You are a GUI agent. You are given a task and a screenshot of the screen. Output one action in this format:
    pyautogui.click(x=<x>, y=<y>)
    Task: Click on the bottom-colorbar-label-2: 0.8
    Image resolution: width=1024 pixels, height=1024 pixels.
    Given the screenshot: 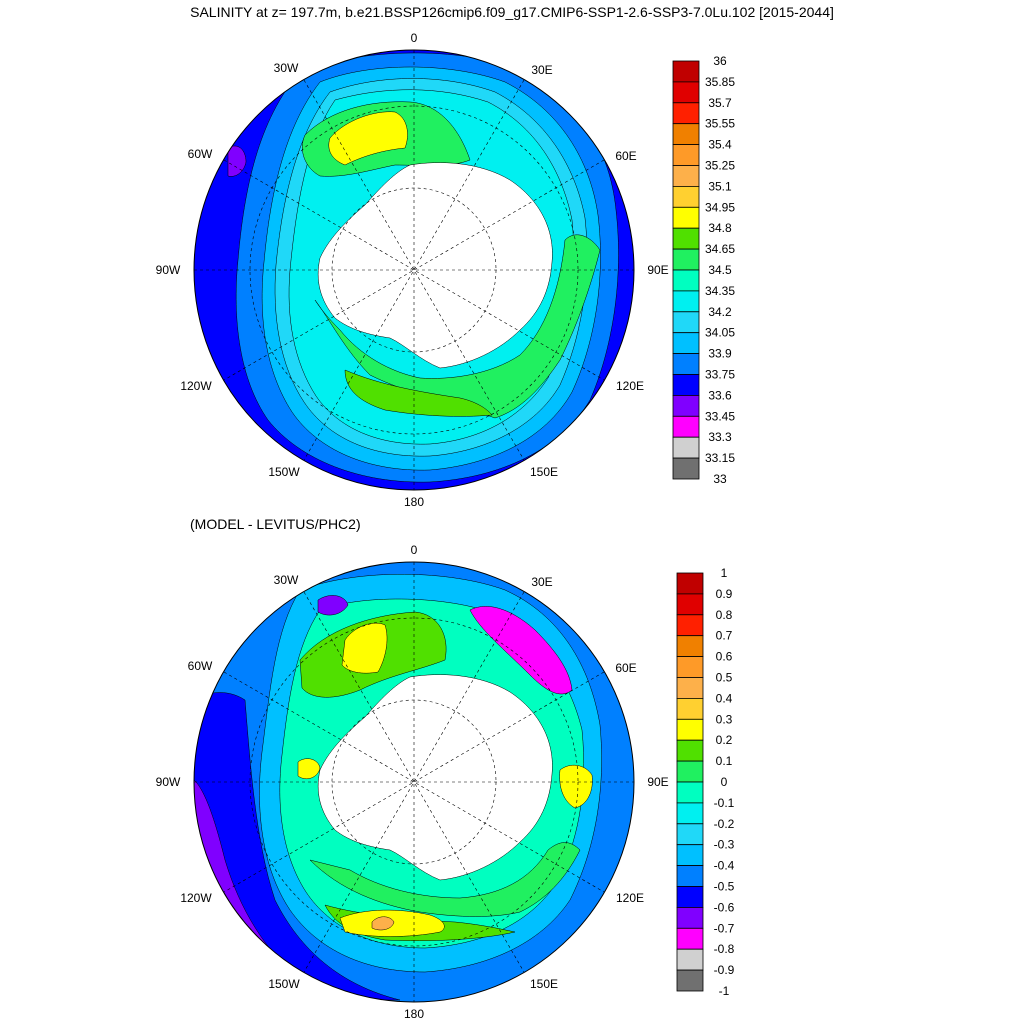 What is the action you would take?
    pyautogui.click(x=724, y=615)
    